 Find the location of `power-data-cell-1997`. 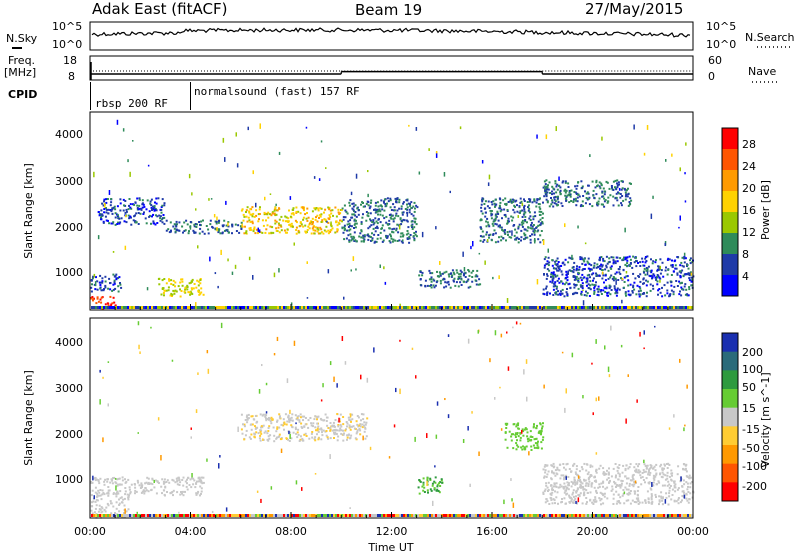

power-data-cell-1997 is located at coordinates (566, 292).